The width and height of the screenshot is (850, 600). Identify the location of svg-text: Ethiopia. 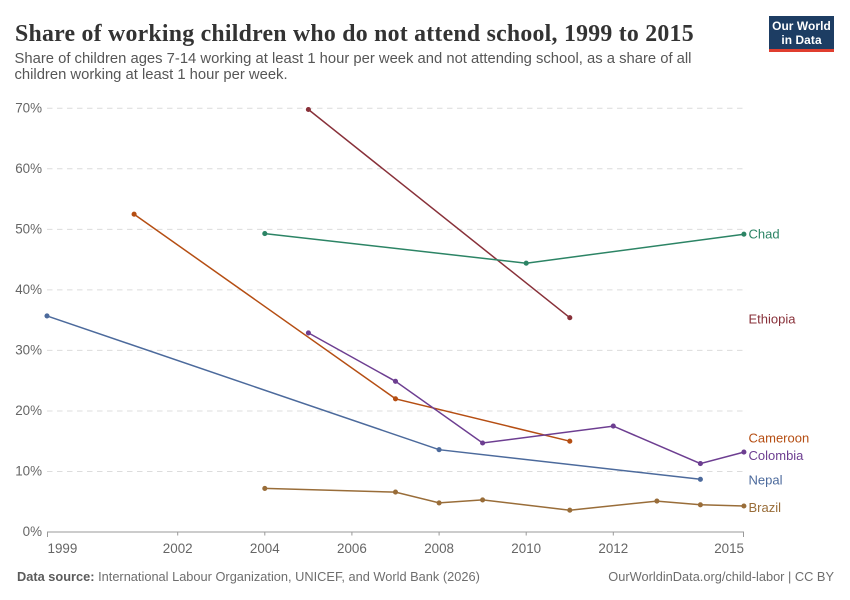
(773, 319).